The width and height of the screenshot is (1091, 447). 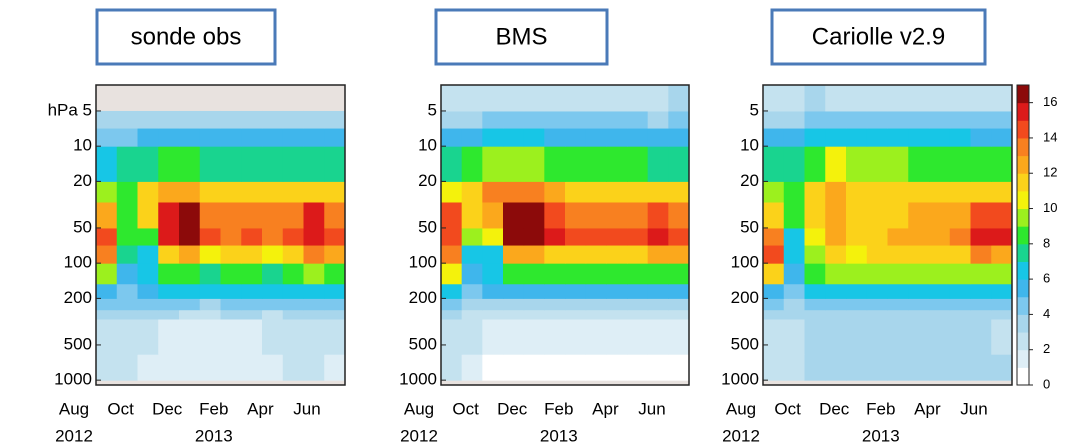 I want to click on title-box, so click(x=186, y=37).